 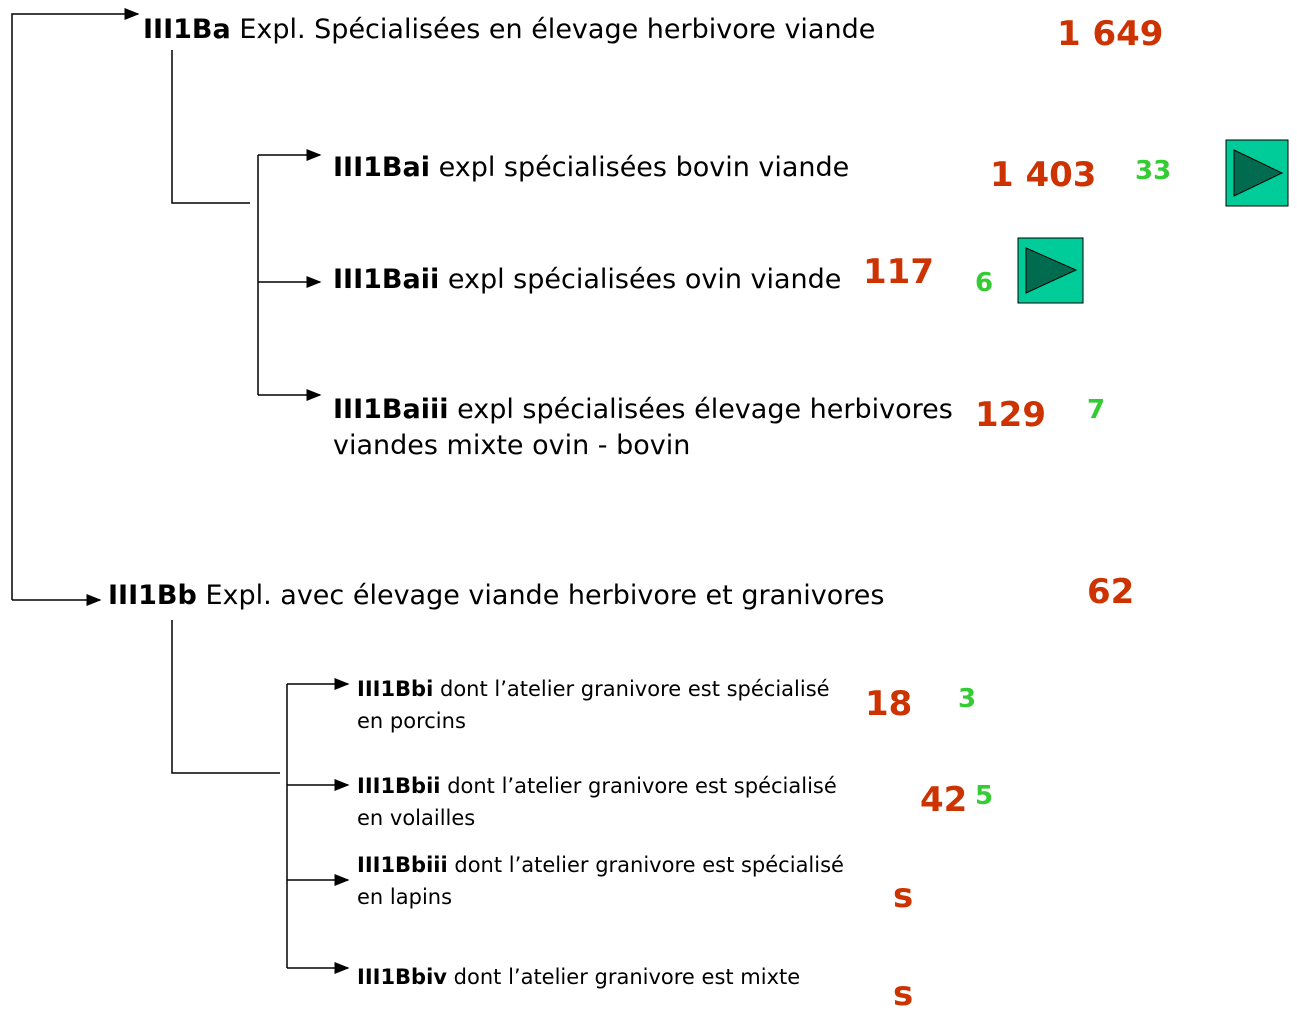 I want to click on sub-count: 3, so click(x=967, y=699).